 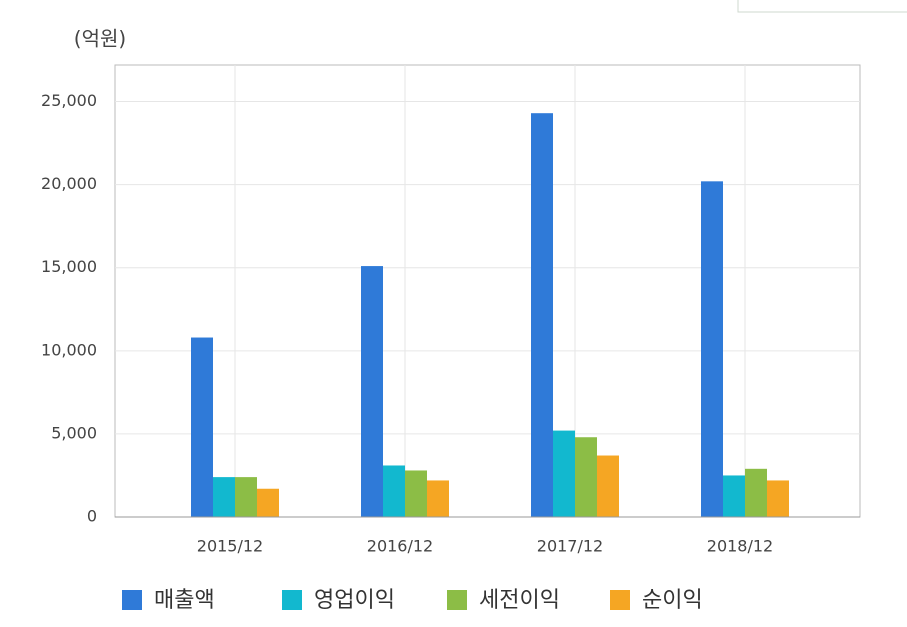 I want to click on legend-label: 순이익, so click(x=672, y=600).